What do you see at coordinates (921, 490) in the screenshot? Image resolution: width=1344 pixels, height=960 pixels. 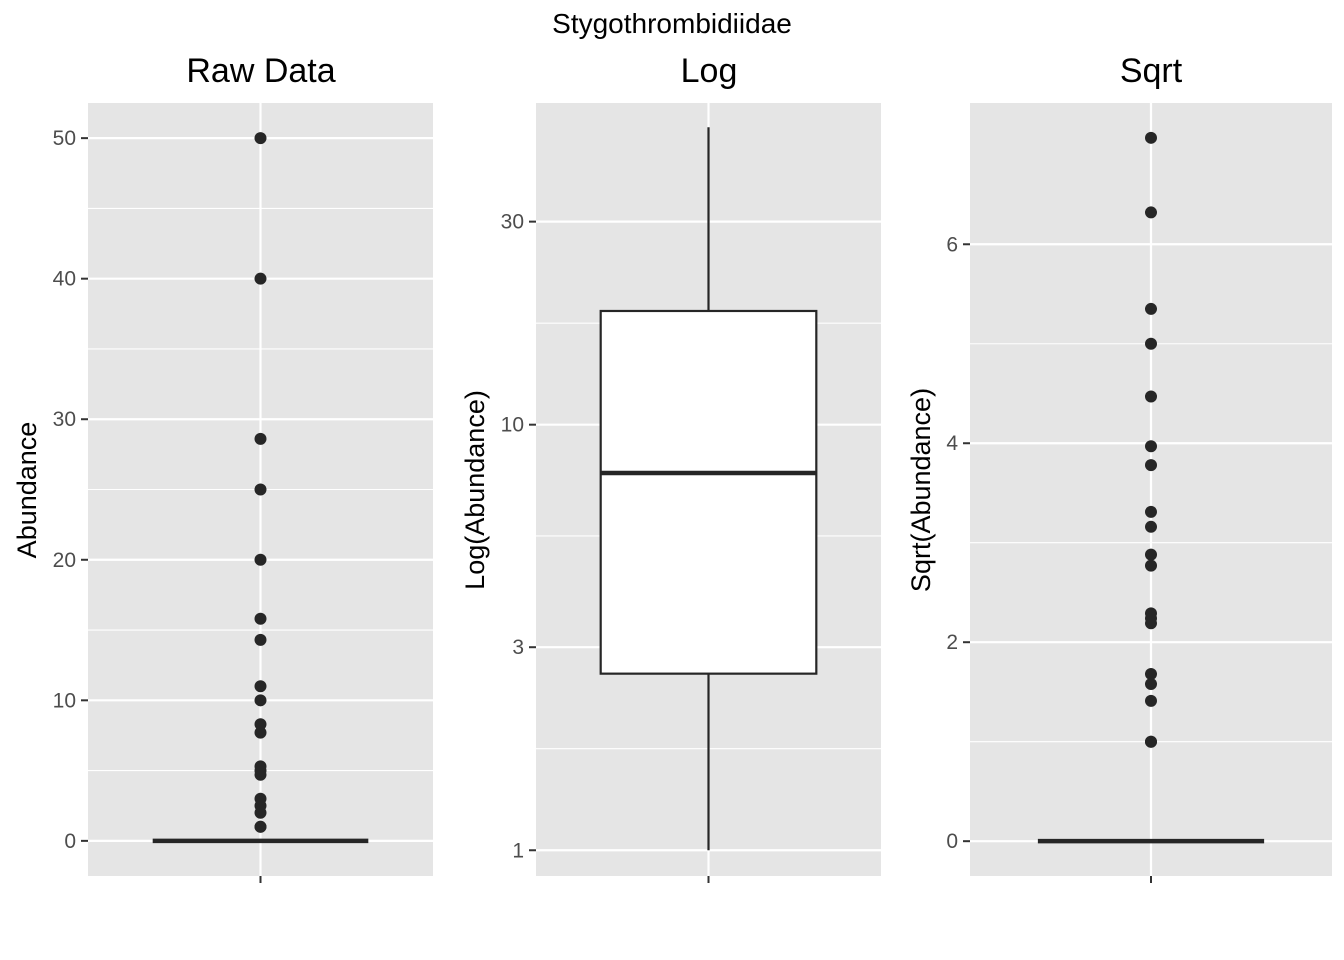 I see `y-axis-label-sqrt: Sqrt(Abundance)` at bounding box center [921, 490].